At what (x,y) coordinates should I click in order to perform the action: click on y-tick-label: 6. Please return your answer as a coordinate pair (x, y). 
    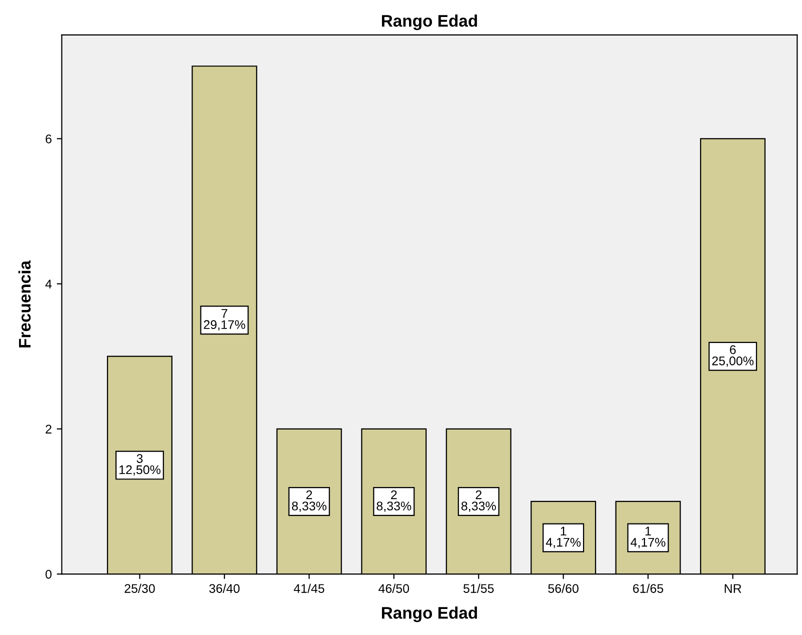
    Looking at the image, I should click on (49, 139).